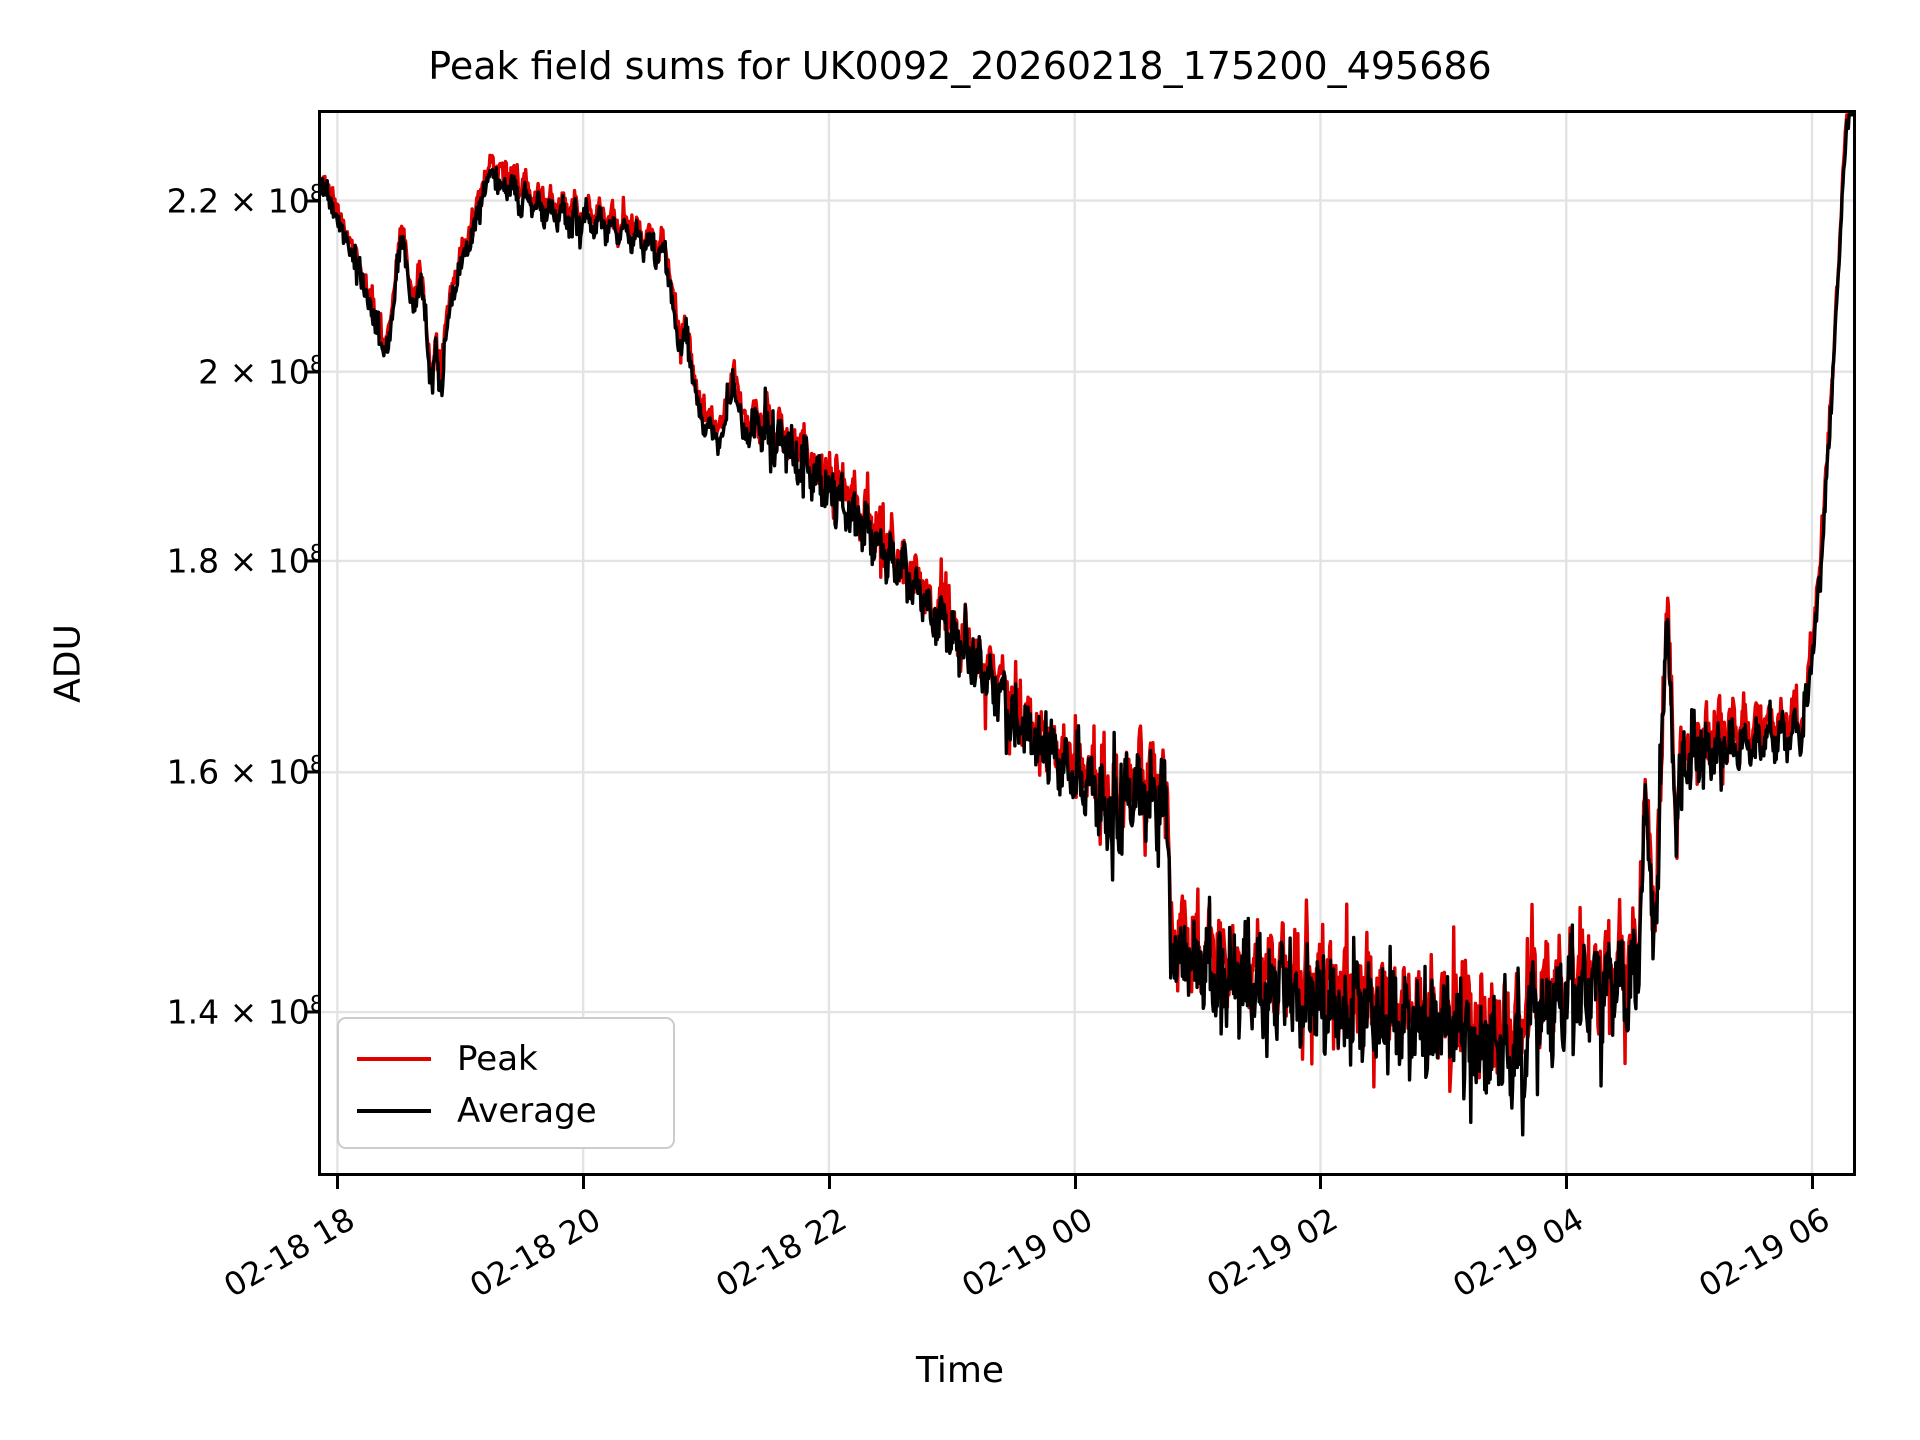 The image size is (1920, 1440). What do you see at coordinates (245, 200) in the screenshot?
I see `y-tick-label: 2.2 × 108` at bounding box center [245, 200].